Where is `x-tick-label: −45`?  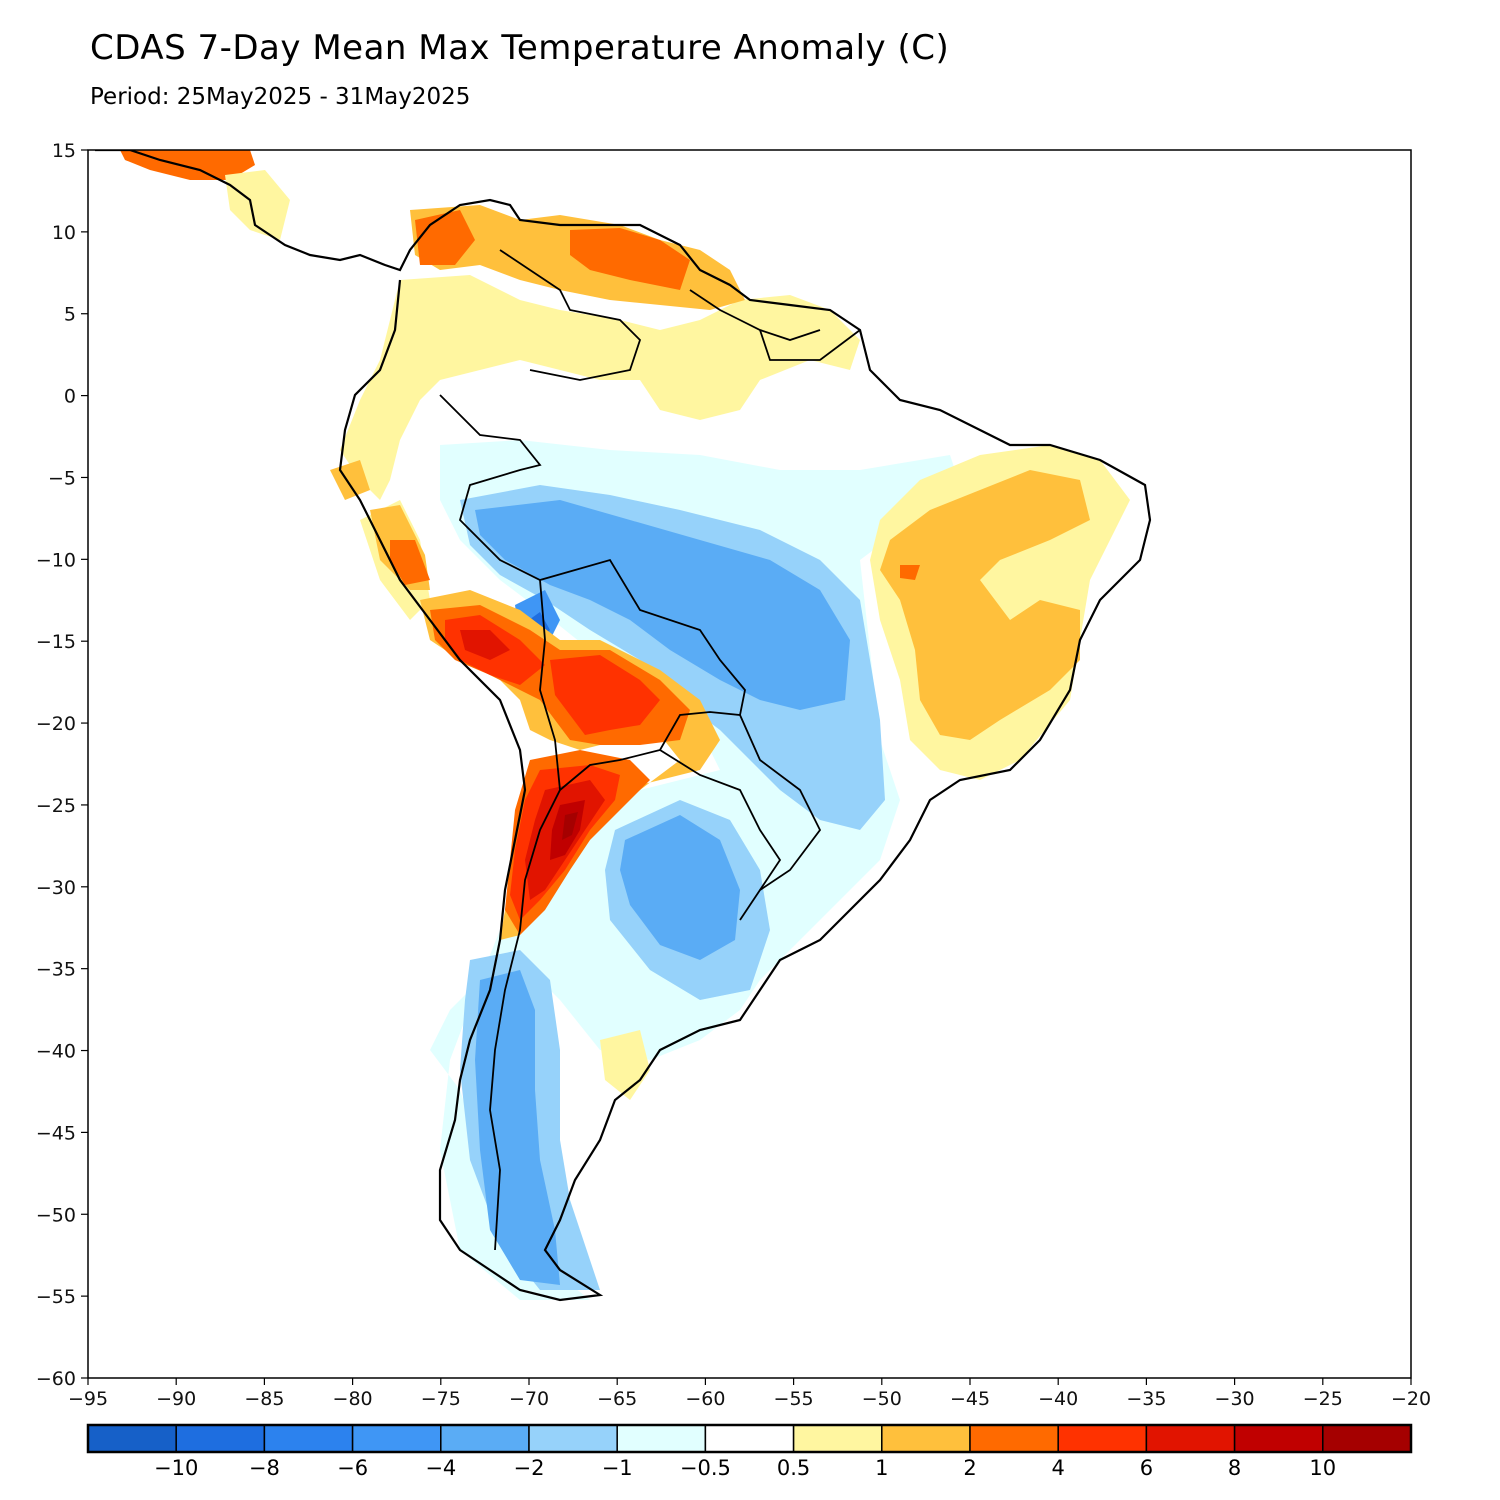 x-tick-label: −45 is located at coordinates (970, 1399).